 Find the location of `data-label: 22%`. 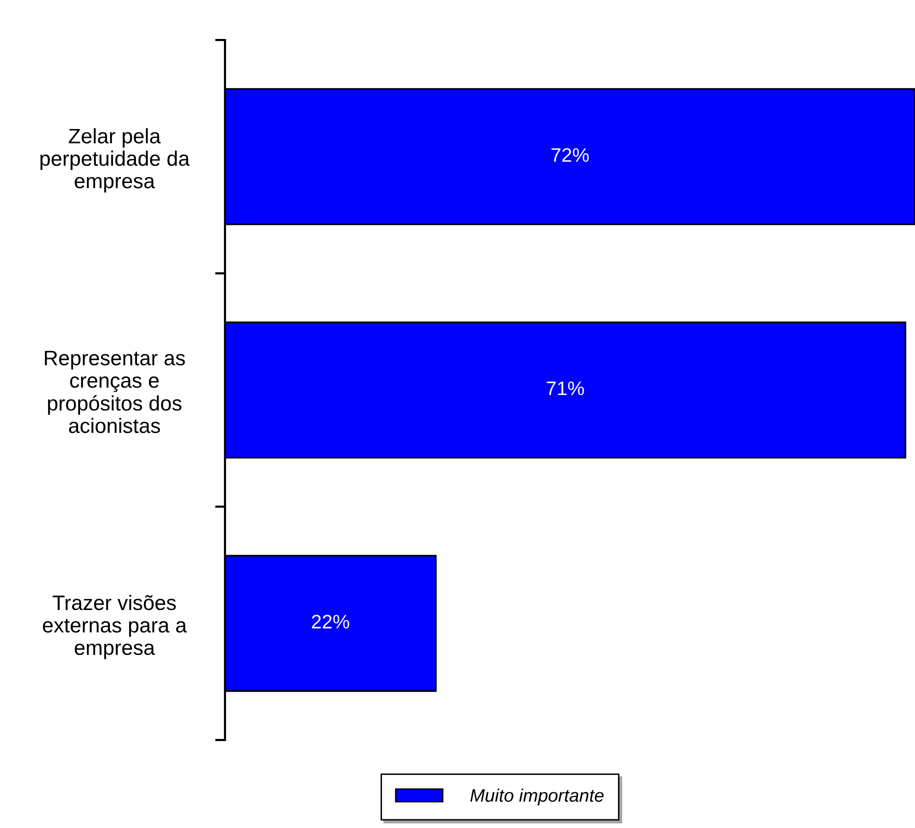

data-label: 22% is located at coordinates (331, 621).